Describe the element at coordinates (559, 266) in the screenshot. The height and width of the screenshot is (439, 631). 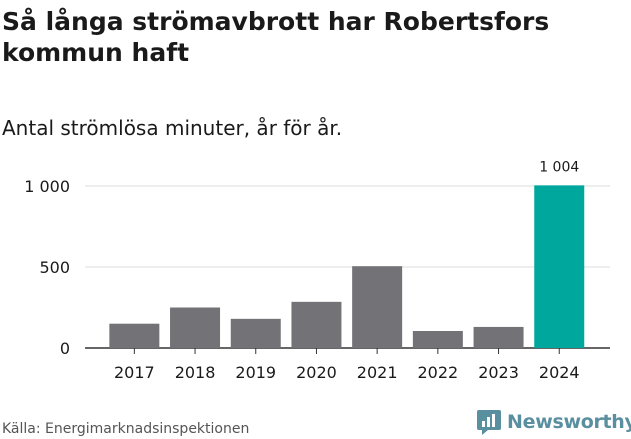
I see `bar-2024` at that location.